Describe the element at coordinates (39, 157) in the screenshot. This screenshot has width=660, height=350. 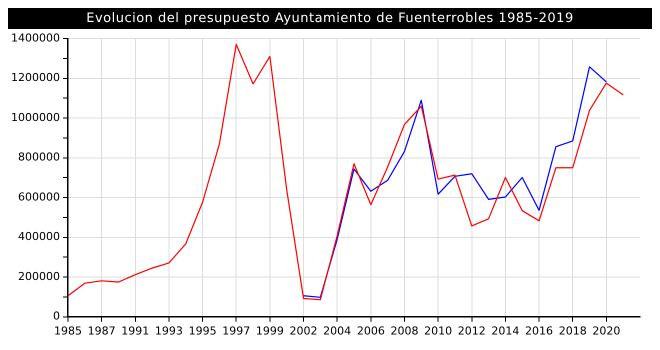
I see `y-tick-label: 800000` at that location.